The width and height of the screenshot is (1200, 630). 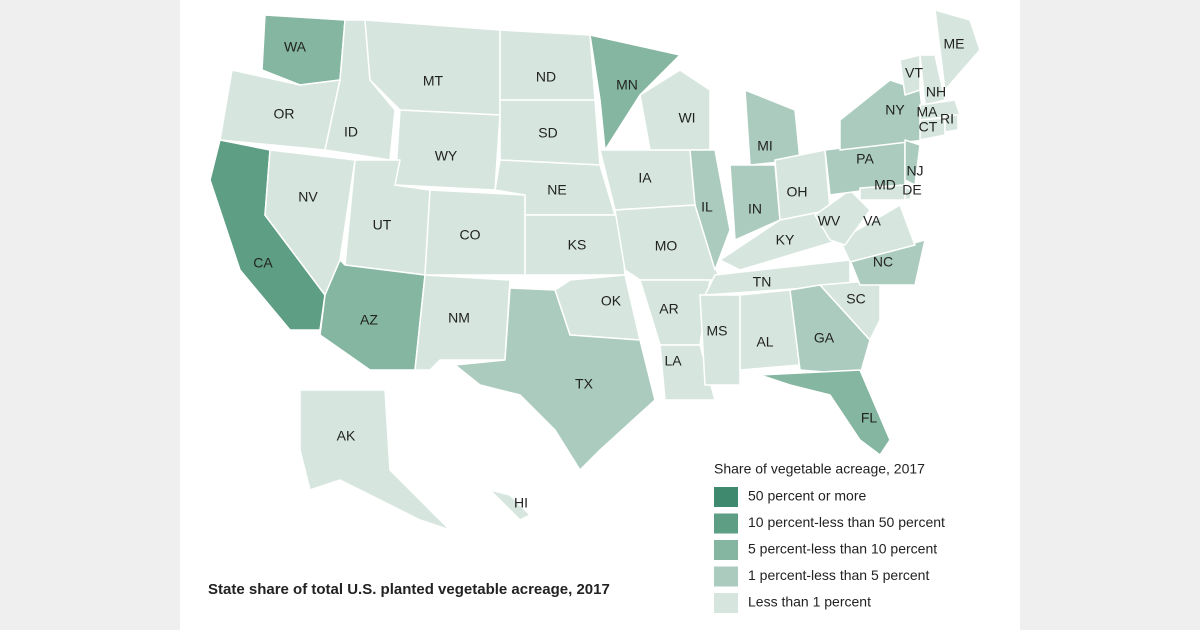 I want to click on state-label: CT, so click(x=928, y=127).